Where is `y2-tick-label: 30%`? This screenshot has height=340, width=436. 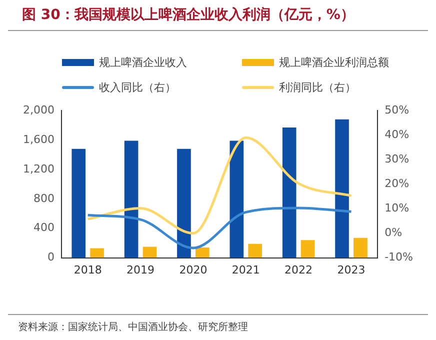 y2-tick-label: 30% is located at coordinates (397, 159).